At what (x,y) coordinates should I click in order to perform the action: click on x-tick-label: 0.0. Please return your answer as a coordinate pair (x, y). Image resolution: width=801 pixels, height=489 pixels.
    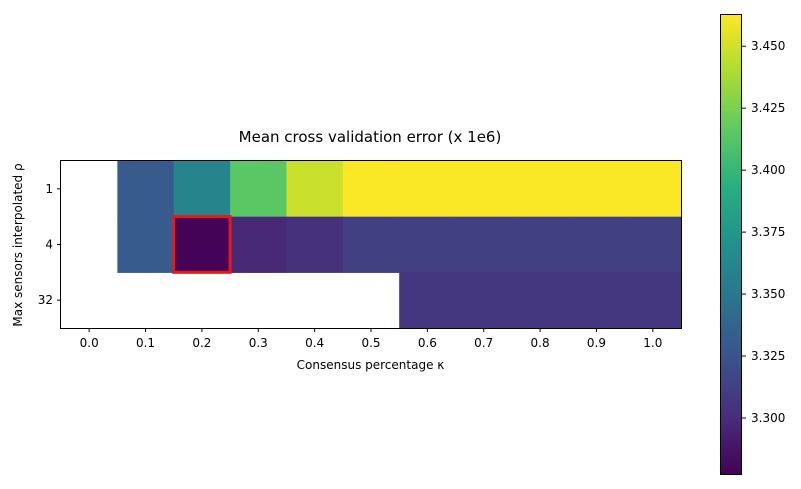
    Looking at the image, I should click on (89, 343).